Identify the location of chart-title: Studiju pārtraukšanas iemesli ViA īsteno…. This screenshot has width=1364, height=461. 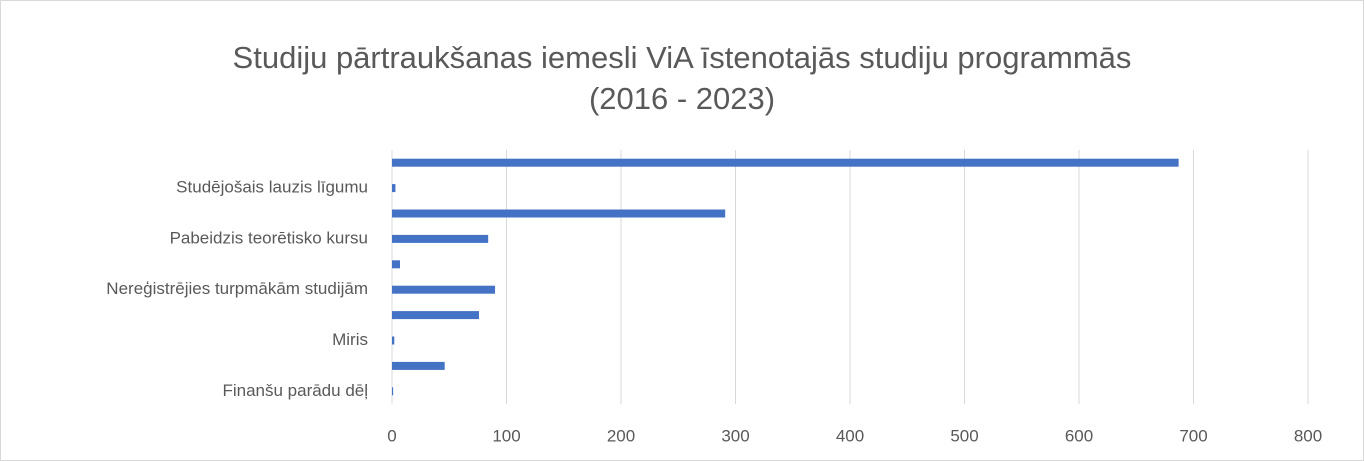
(682, 57).